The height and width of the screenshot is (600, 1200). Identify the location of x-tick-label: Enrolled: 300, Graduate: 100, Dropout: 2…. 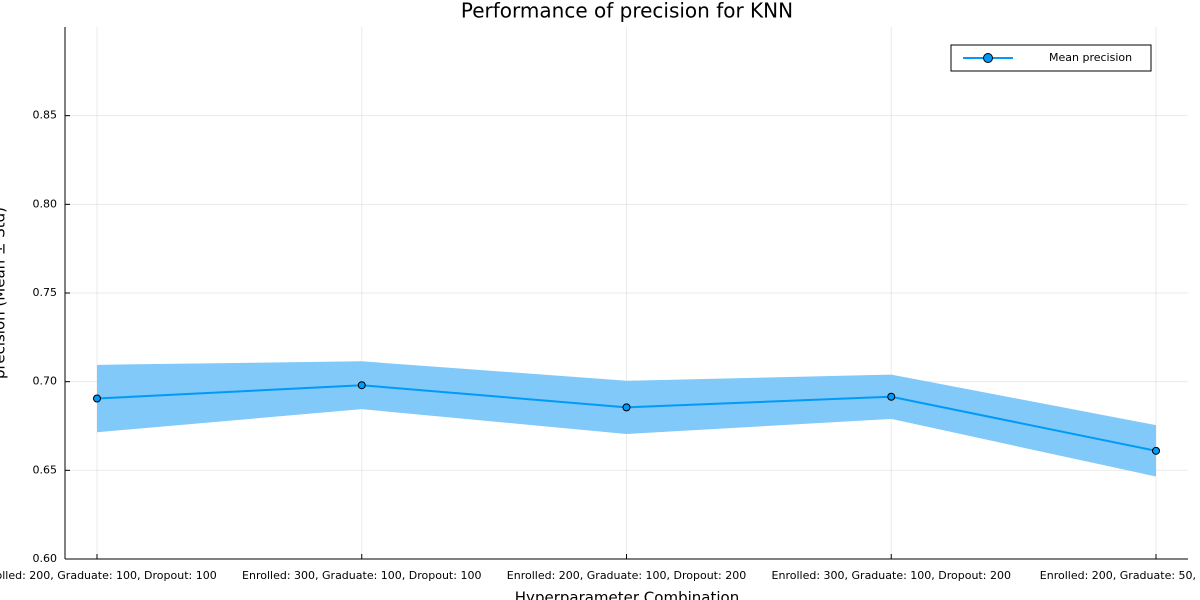
(891, 575).